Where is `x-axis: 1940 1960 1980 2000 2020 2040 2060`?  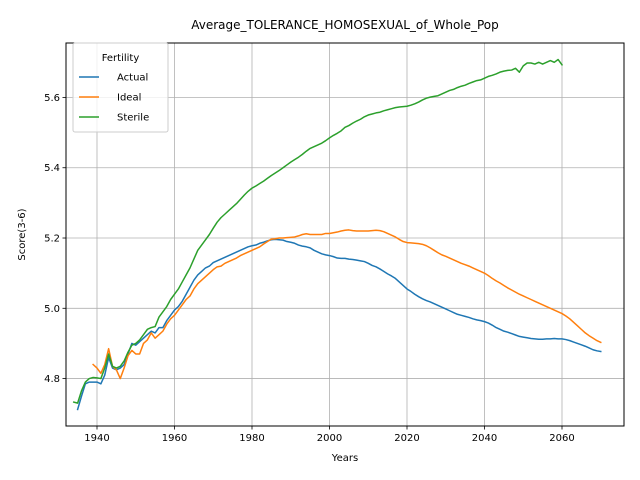
x-axis: 1940 1960 1980 2000 2020 2040 2060 is located at coordinates (329, 435).